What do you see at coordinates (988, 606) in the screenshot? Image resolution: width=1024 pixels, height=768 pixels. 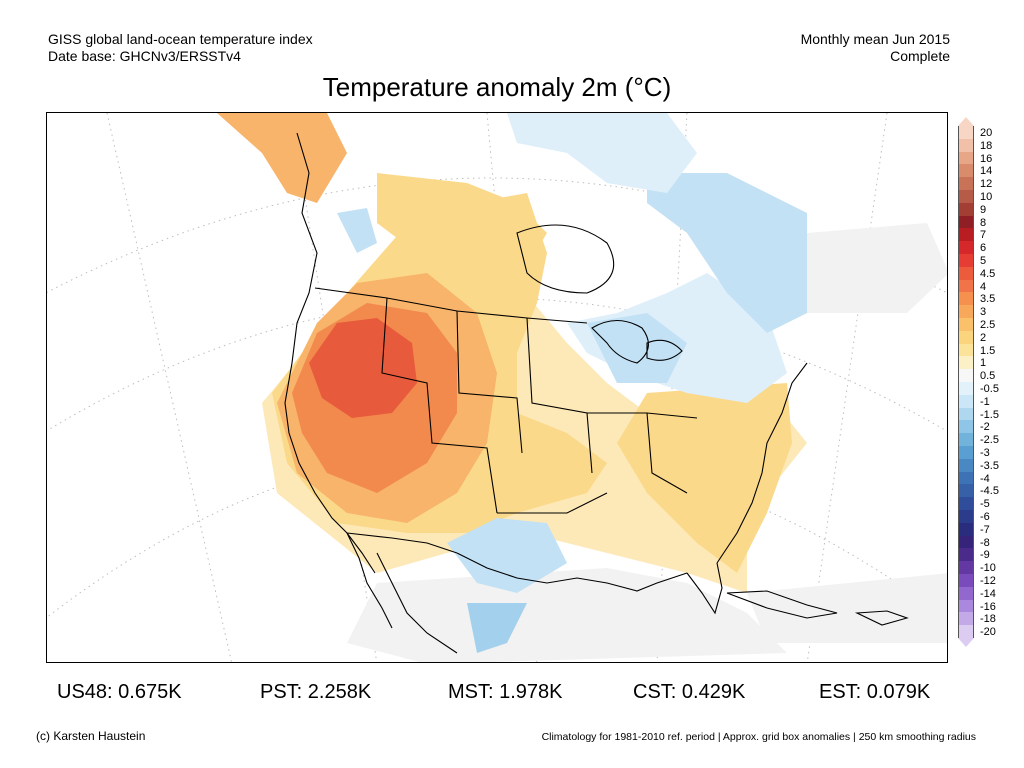 I see `colorbar-label: -16` at bounding box center [988, 606].